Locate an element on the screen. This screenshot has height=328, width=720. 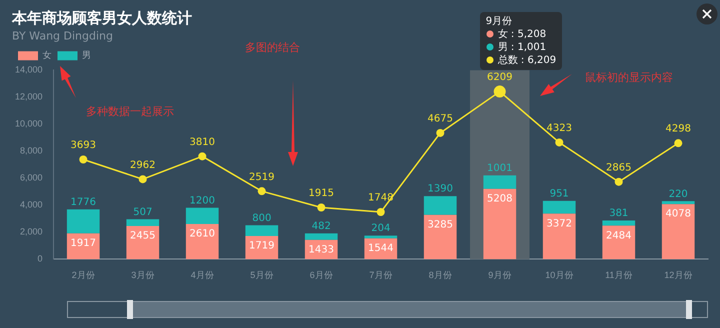
data-label: 1001 is located at coordinates (499, 168).